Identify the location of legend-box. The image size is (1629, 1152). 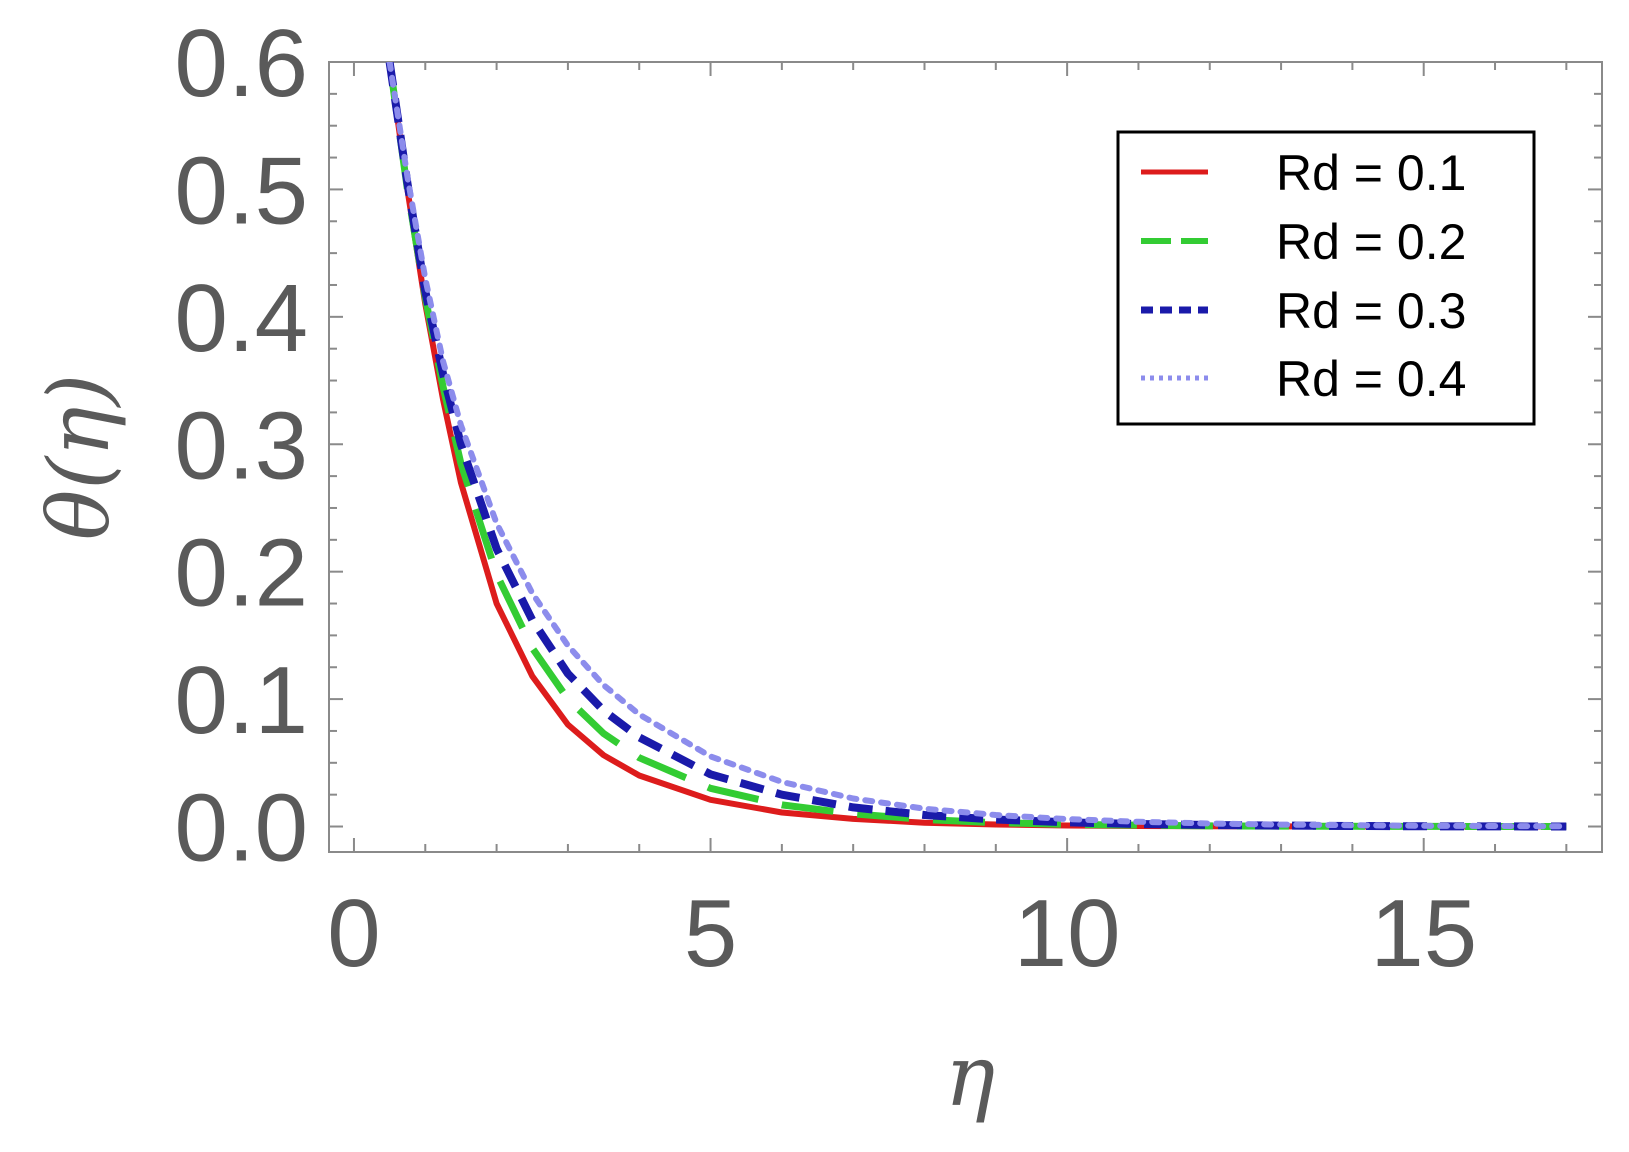
(1326, 278).